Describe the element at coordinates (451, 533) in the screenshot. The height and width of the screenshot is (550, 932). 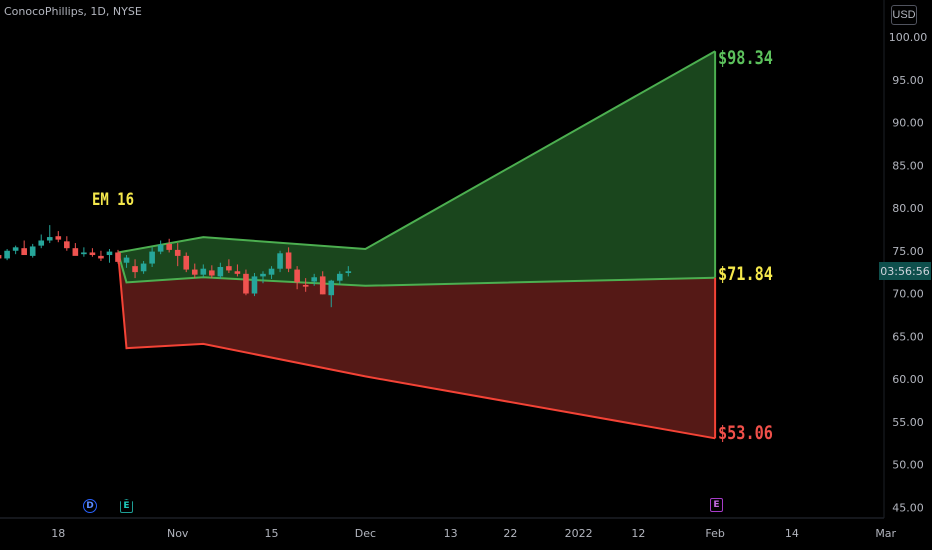
I see `time-tick-label: 13` at that location.